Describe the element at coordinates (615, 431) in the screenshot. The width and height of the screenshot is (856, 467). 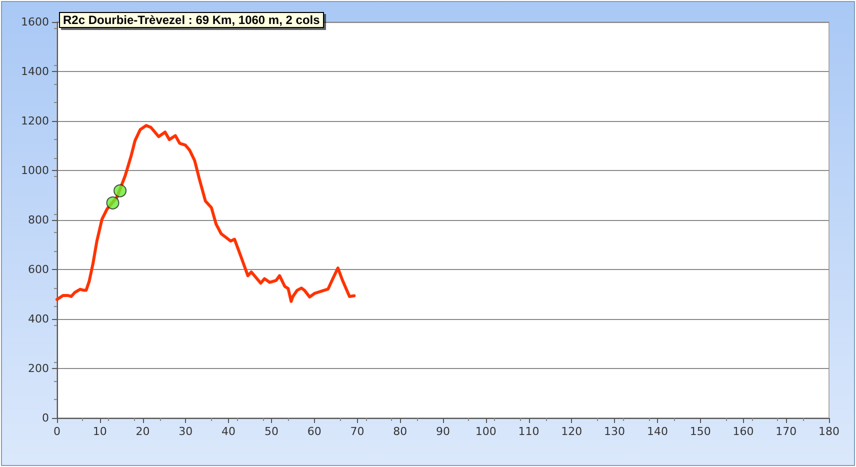
I see `x-tick-label: 130` at that location.